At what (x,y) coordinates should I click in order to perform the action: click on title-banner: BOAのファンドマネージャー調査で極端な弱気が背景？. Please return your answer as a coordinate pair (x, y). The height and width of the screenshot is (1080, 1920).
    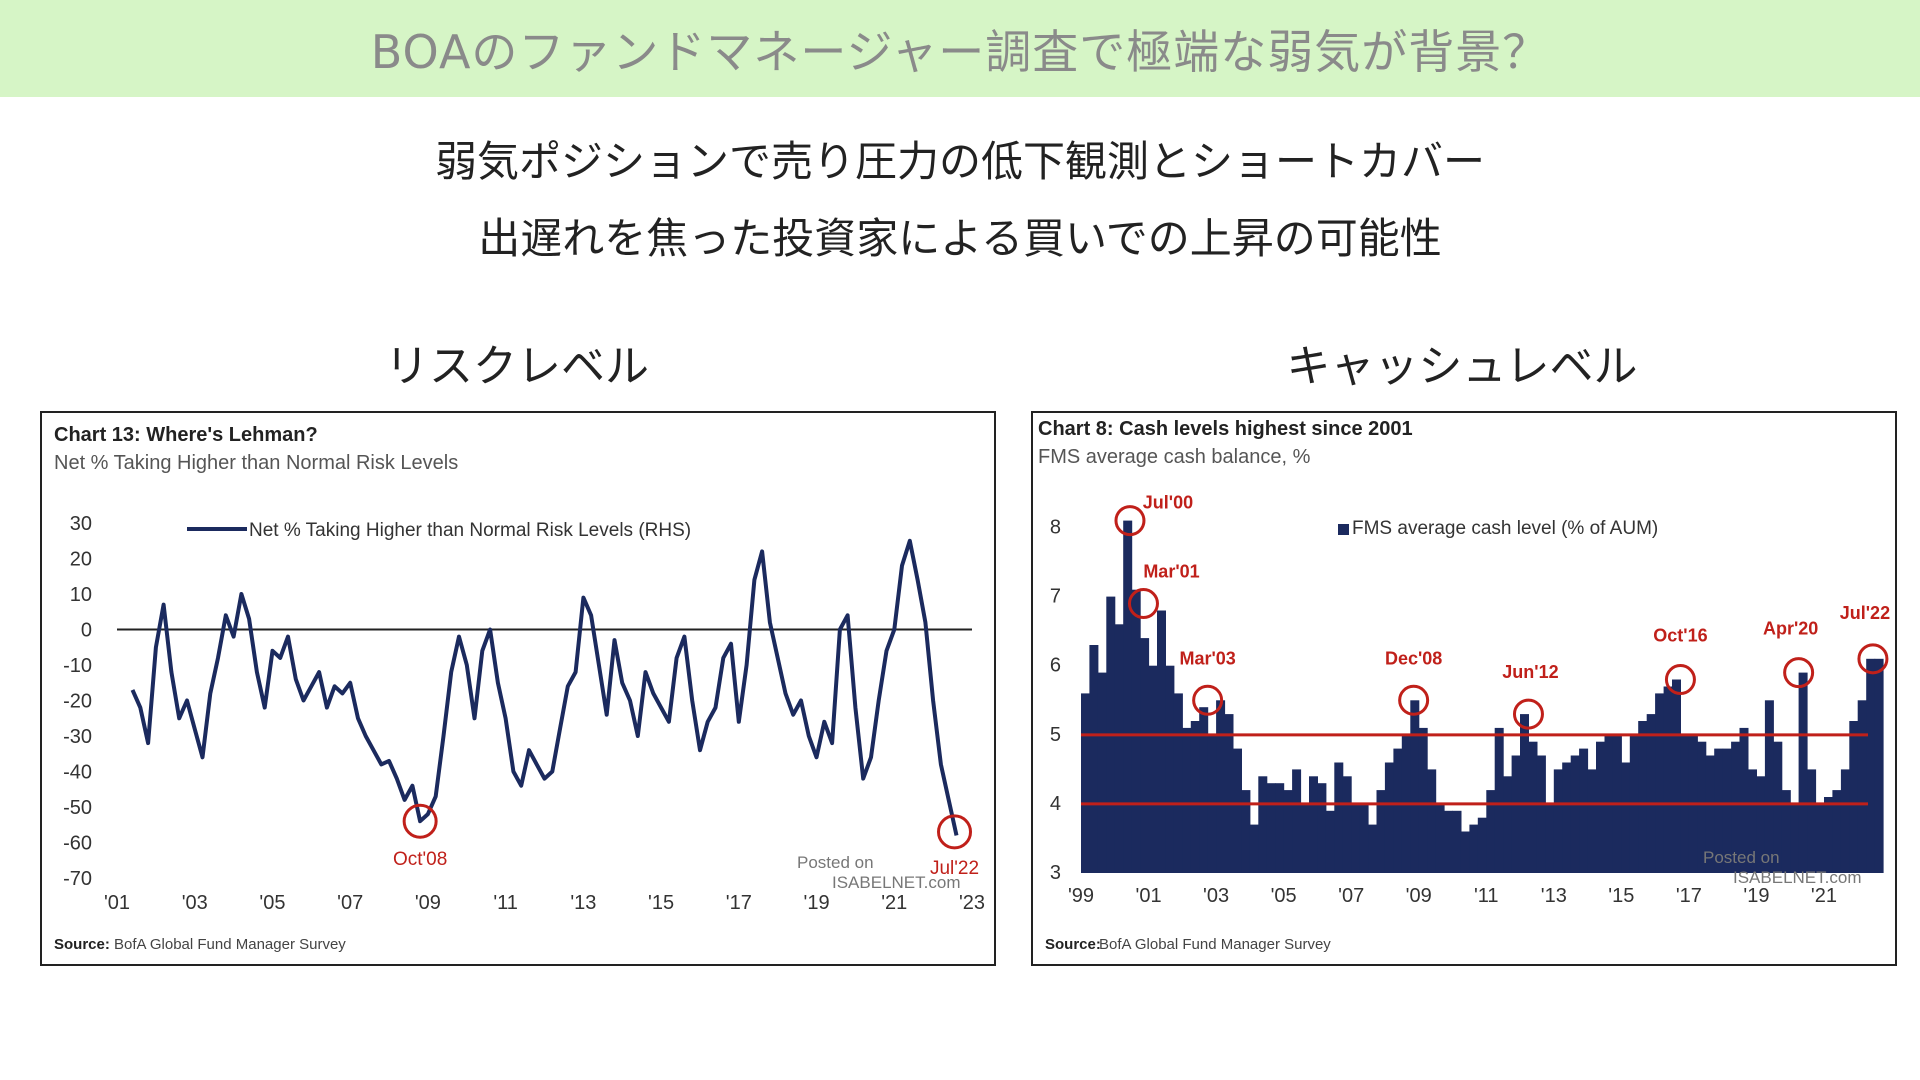
    Looking at the image, I should click on (960, 48).